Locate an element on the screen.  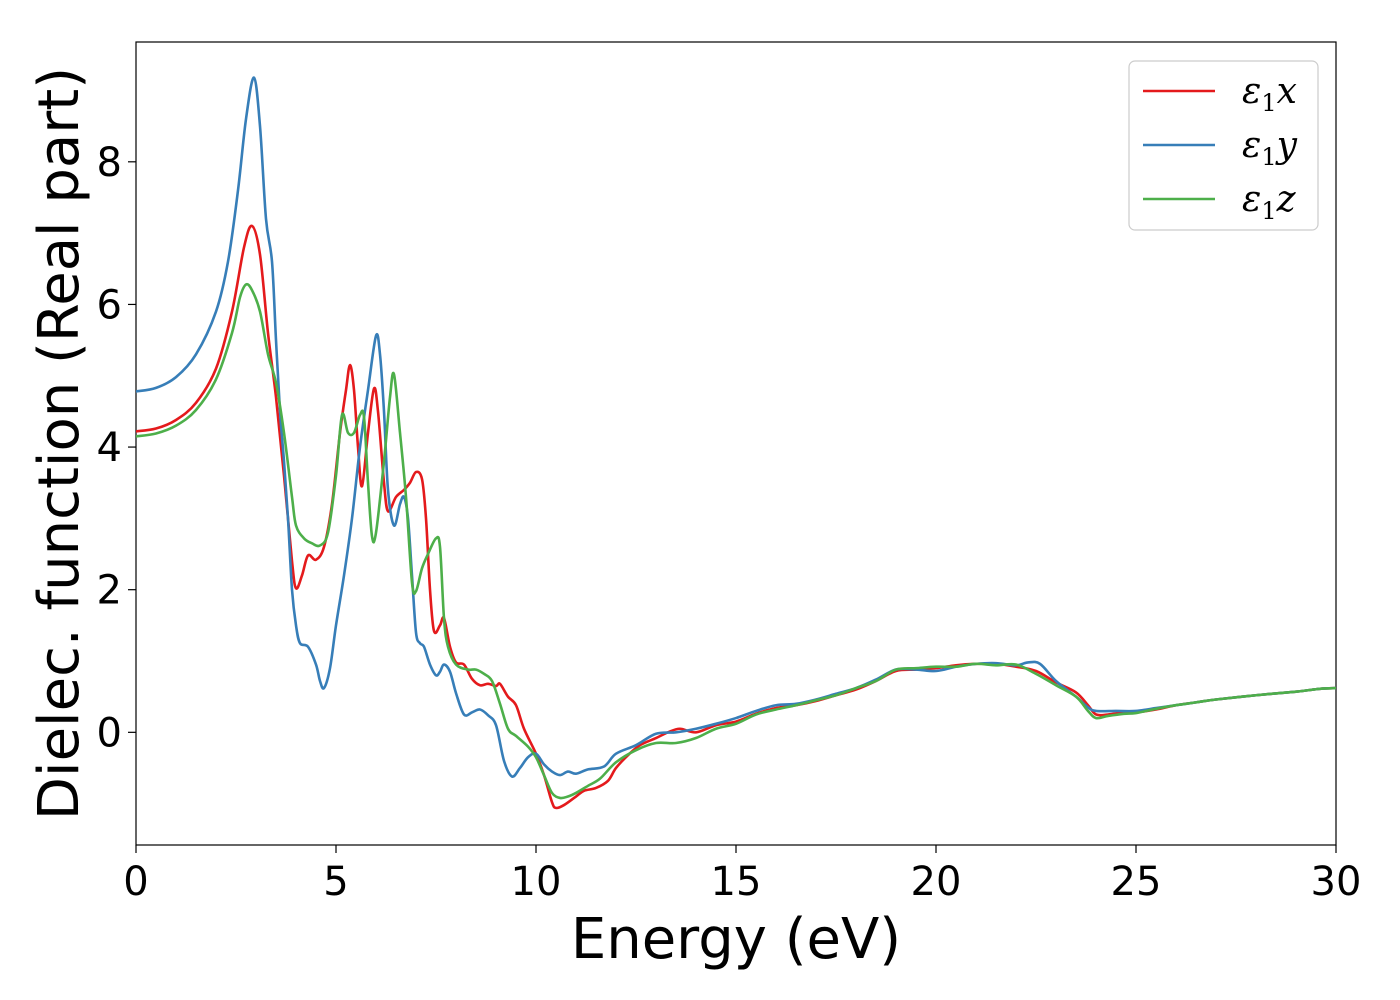
legend-label: ε1y is located at coordinates (1270, 148).